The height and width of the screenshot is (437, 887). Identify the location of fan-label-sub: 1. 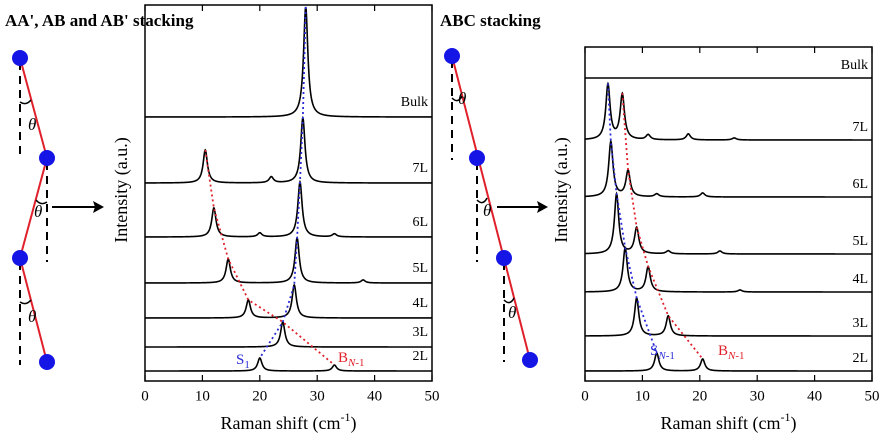
(247, 365).